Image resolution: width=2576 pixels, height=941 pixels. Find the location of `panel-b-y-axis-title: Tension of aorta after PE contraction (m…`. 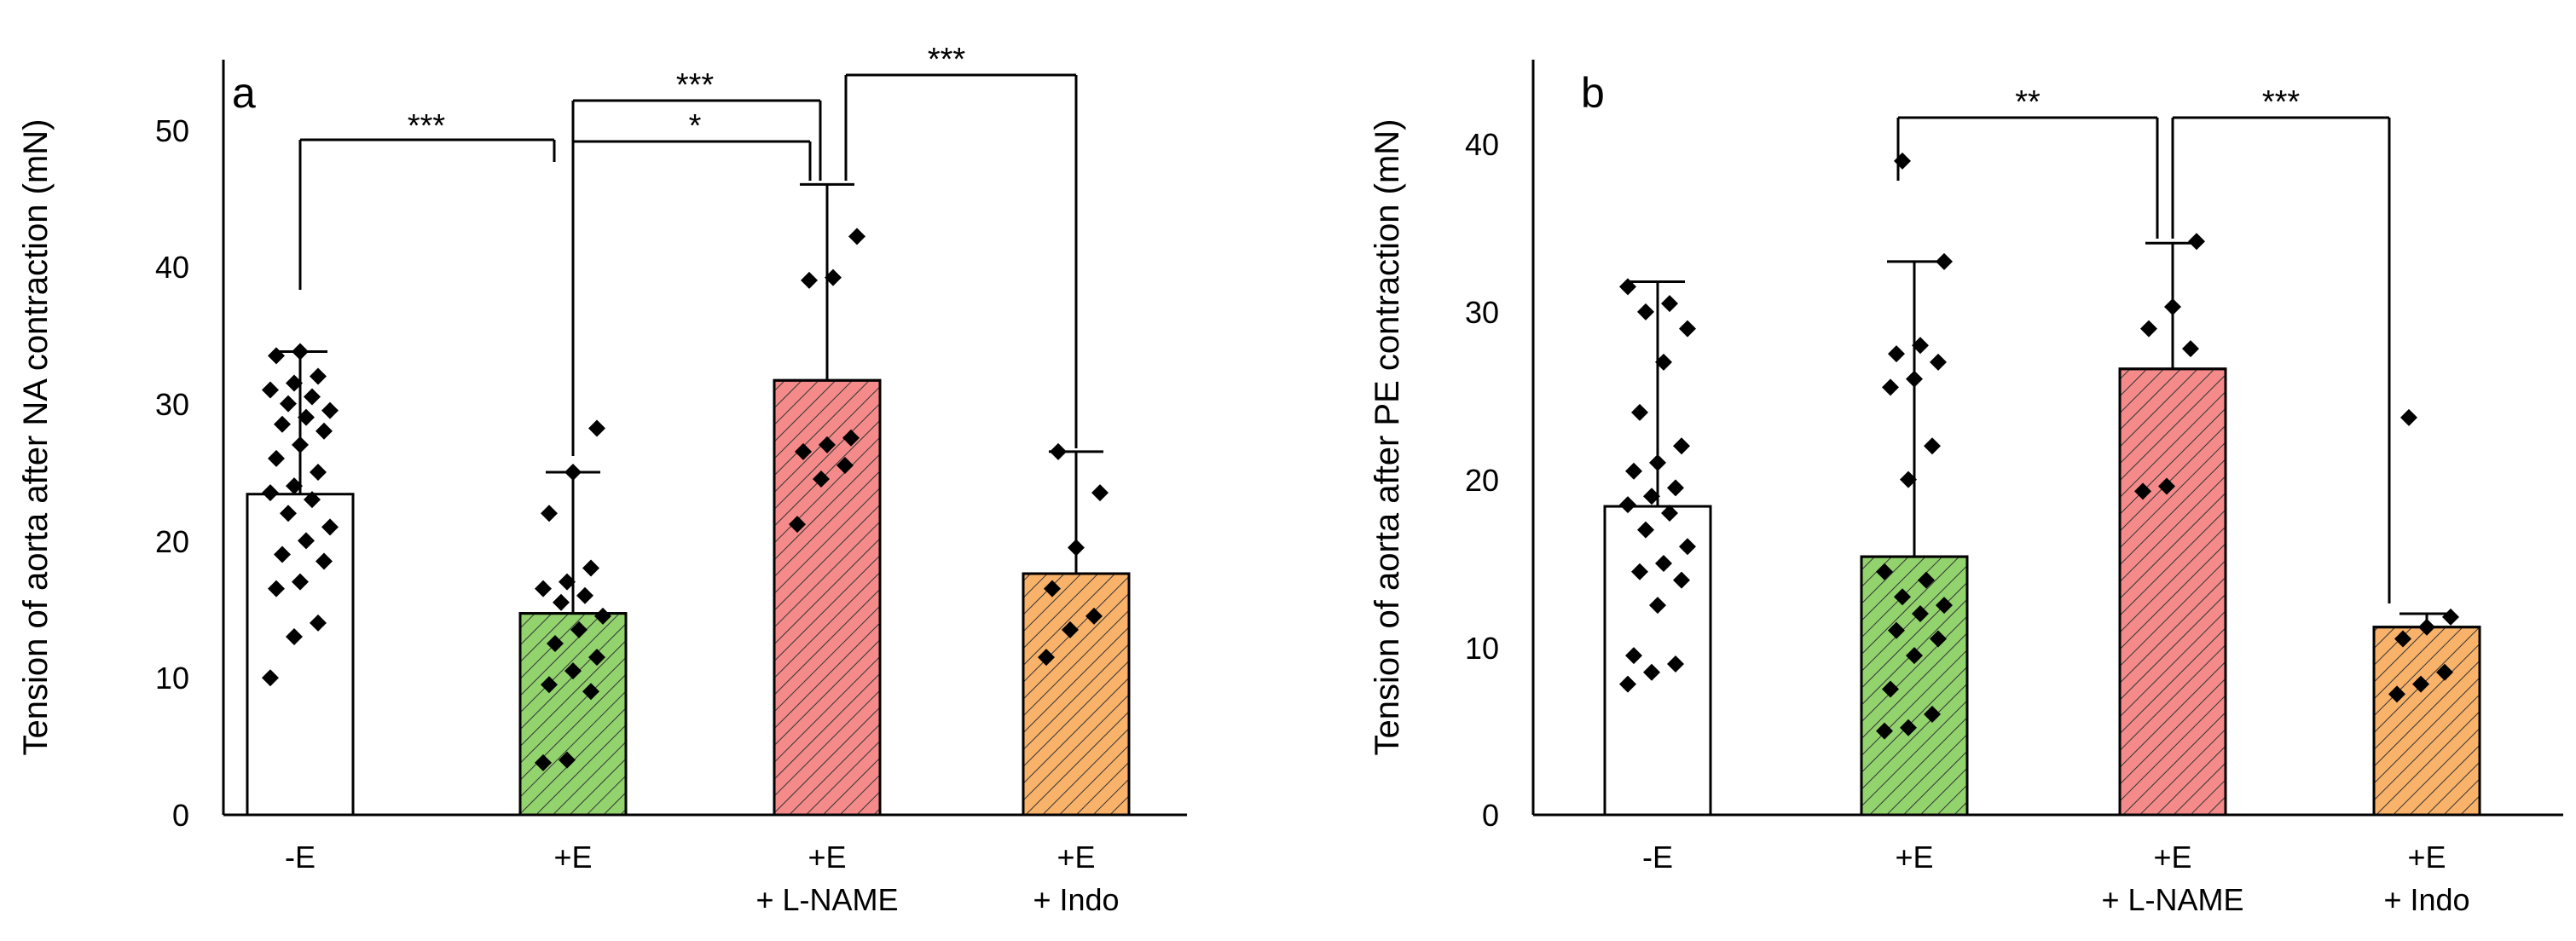

panel-b-y-axis-title: Tension of aorta after PE contraction (m… is located at coordinates (1388, 437).